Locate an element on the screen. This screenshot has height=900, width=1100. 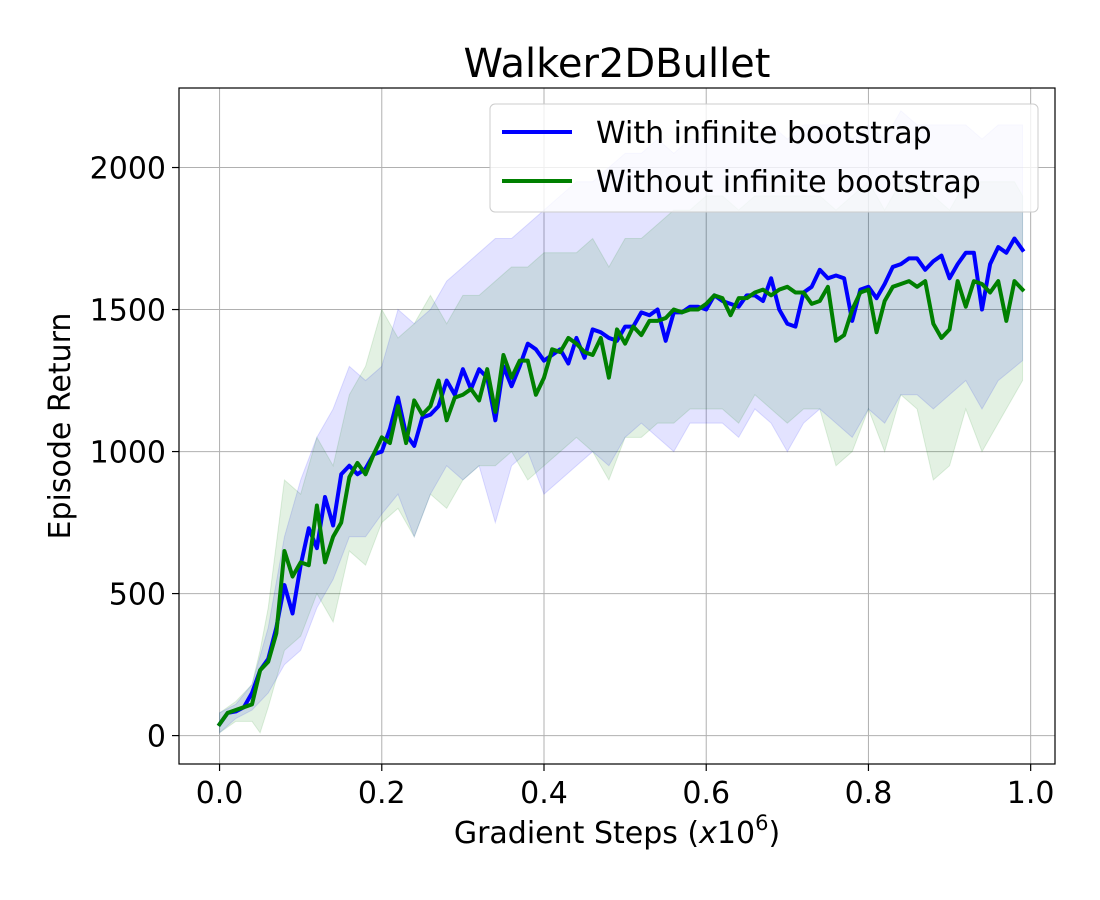
x-tick-label: 0.2 is located at coordinates (382, 793).